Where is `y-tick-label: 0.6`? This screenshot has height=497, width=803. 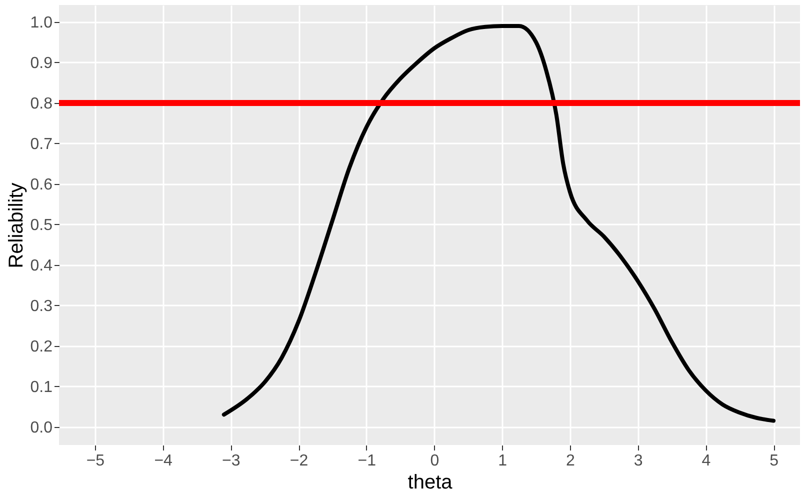
y-tick-label: 0.6 is located at coordinates (41, 185).